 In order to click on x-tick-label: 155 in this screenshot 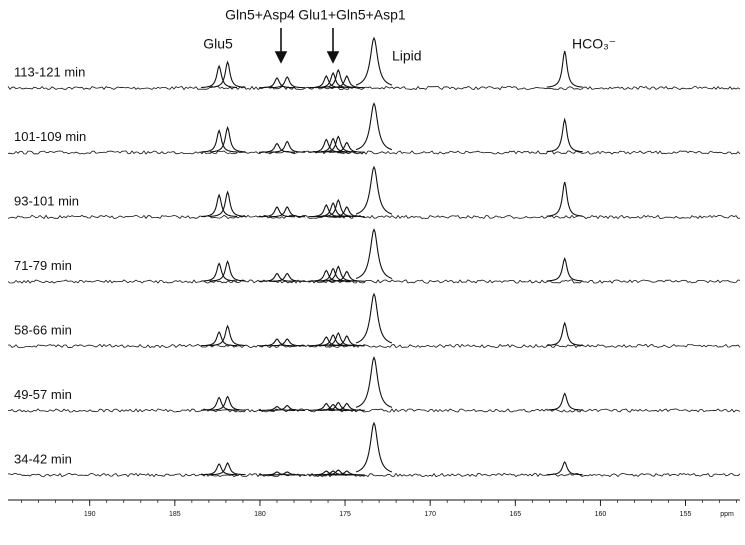, I will do `click(686, 514)`.